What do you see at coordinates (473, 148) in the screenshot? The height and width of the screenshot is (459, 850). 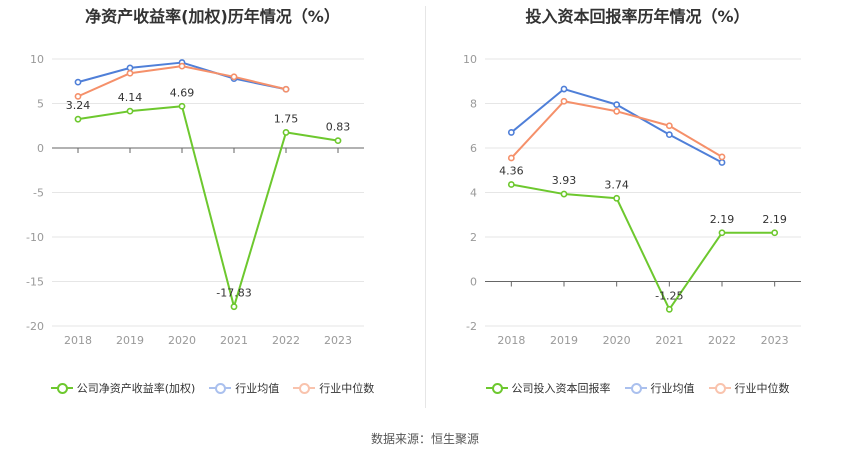 I see `y-tick-label: 6` at bounding box center [473, 148].